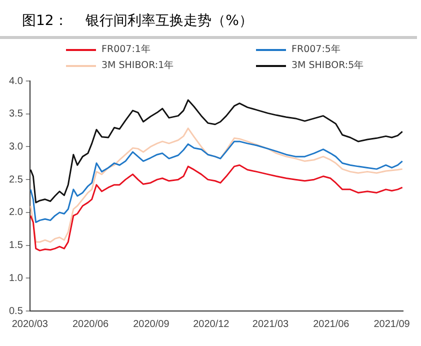  What do you see at coordinates (16, 311) in the screenshot?
I see `y-tick-label: 0.5` at bounding box center [16, 311].